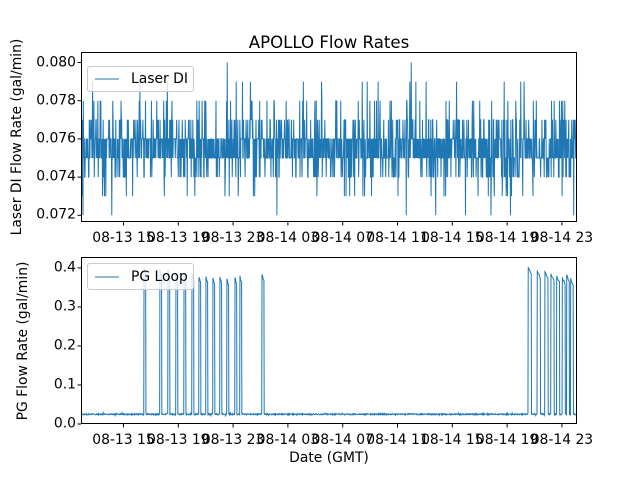  What do you see at coordinates (17, 137) in the screenshot?
I see `top-y-axis-label: Laser DI Flow Rate (gal/min)` at bounding box center [17, 137].